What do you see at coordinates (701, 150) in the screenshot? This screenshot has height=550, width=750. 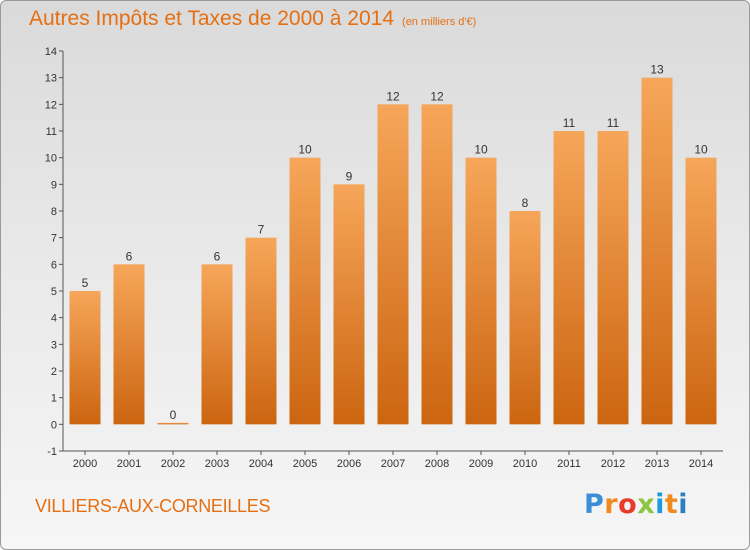 I see `bar-value-label-2014: 10` at bounding box center [701, 150].